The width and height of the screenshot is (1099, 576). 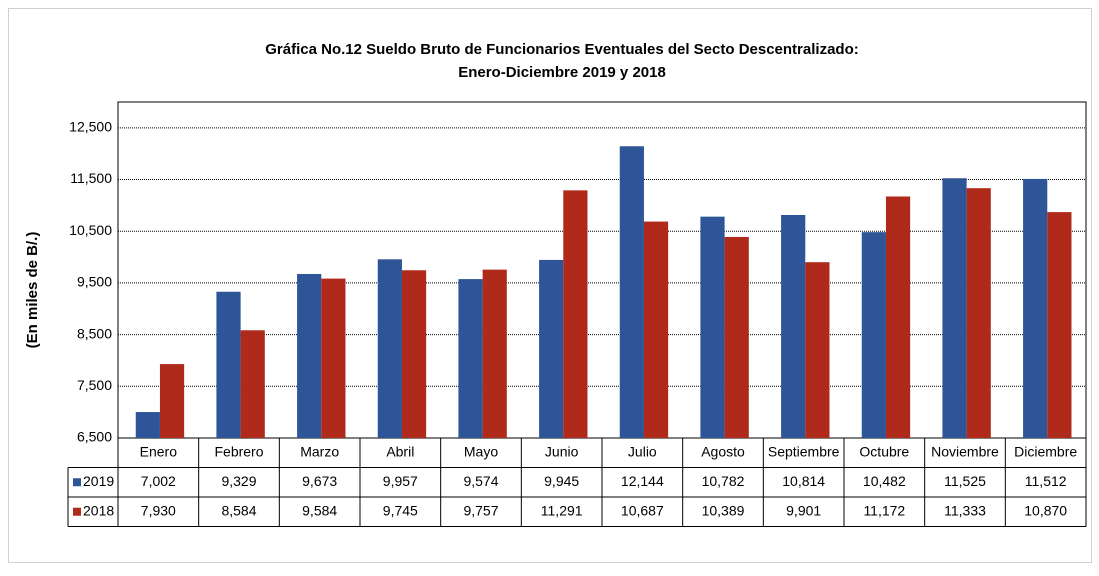 What do you see at coordinates (158, 481) in the screenshot?
I see `data-table-value: 7,002` at bounding box center [158, 481].